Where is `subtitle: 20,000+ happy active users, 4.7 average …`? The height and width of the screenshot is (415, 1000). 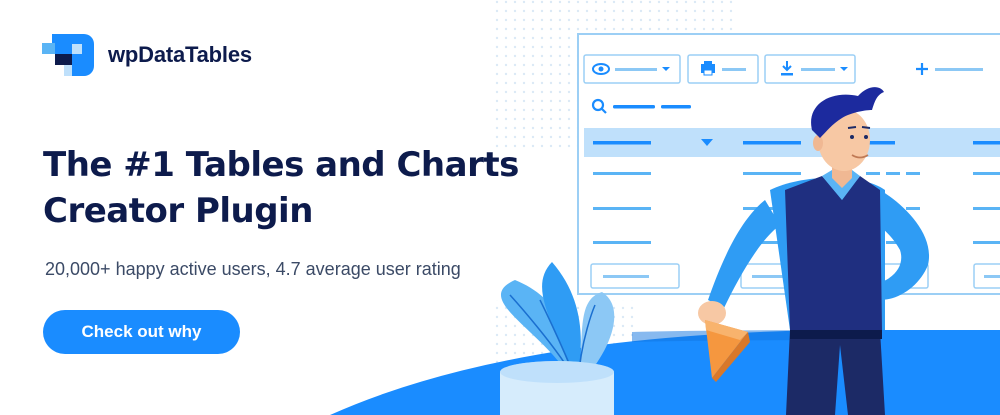 subtitle: 20,000+ happy active users, 4.7 average … is located at coordinates (253, 269).